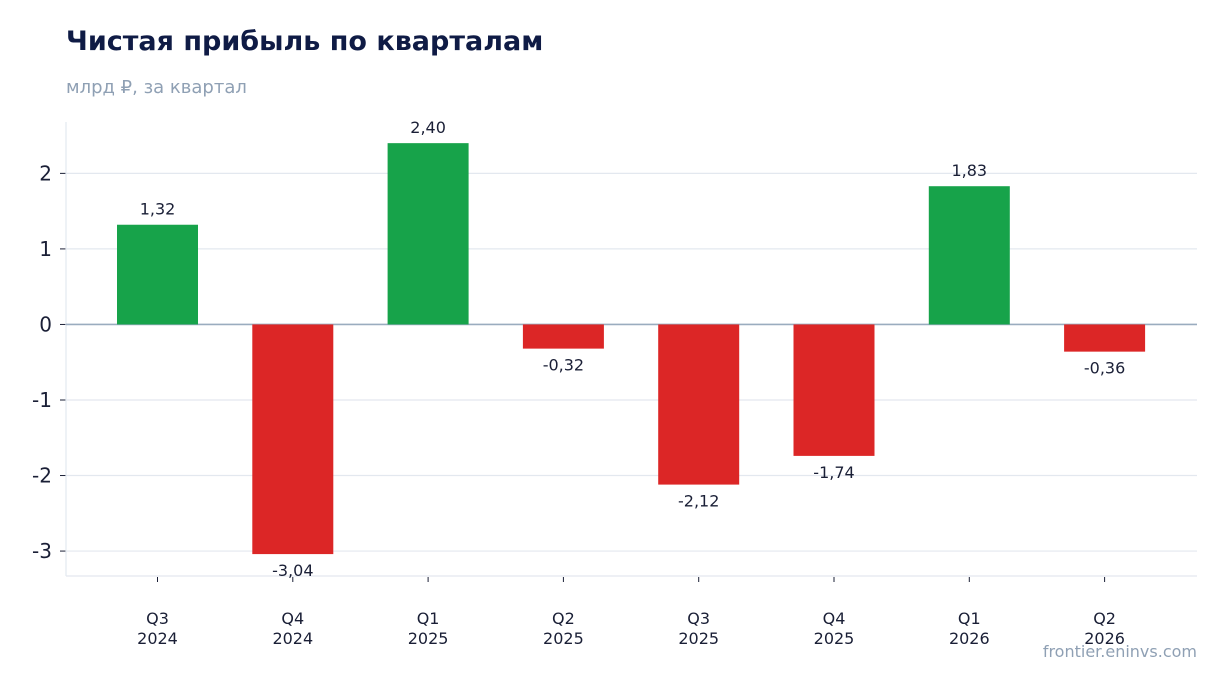 Image resolution: width=1228 pixels, height=693 pixels. I want to click on data-label: -3,04, so click(292, 570).